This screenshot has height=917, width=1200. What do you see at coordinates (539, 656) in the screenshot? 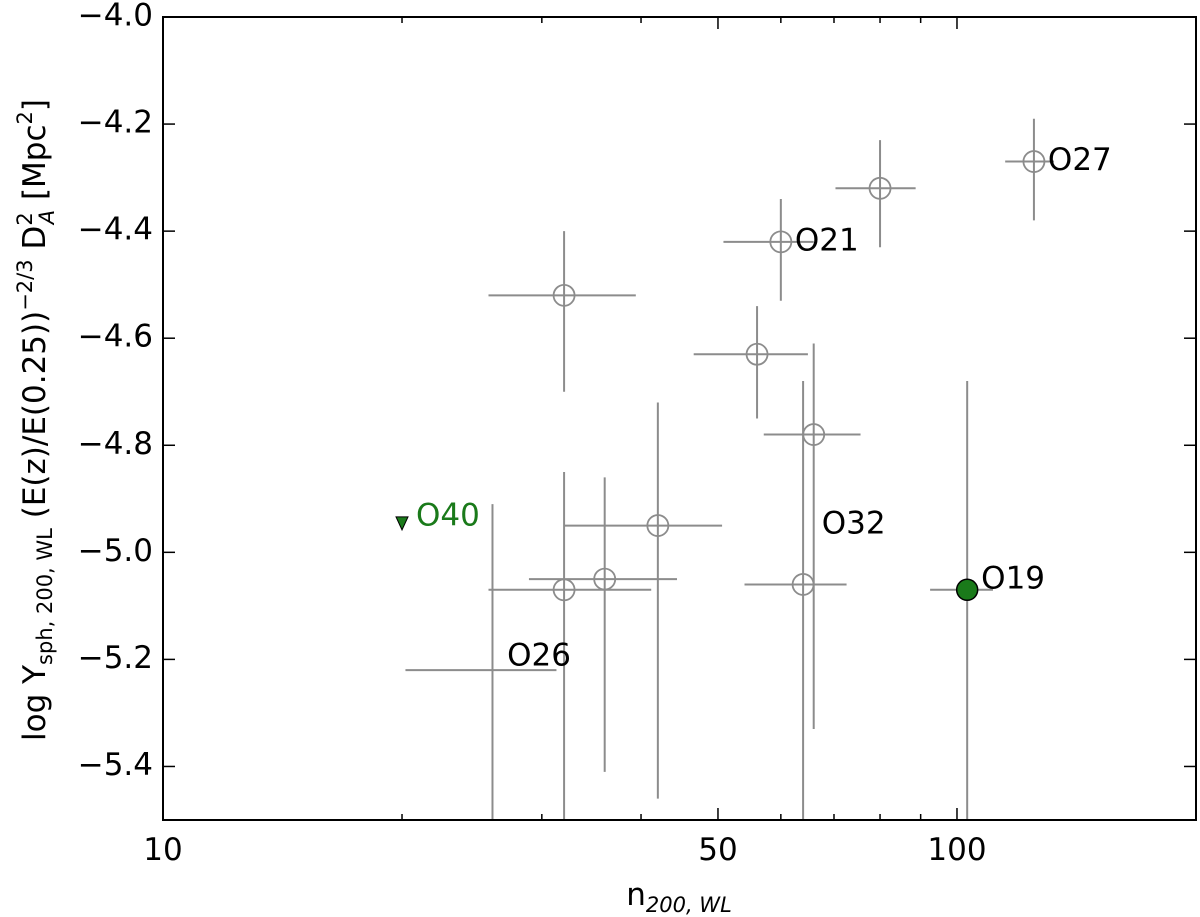
I see `annotation-o26: O26` at bounding box center [539, 656].